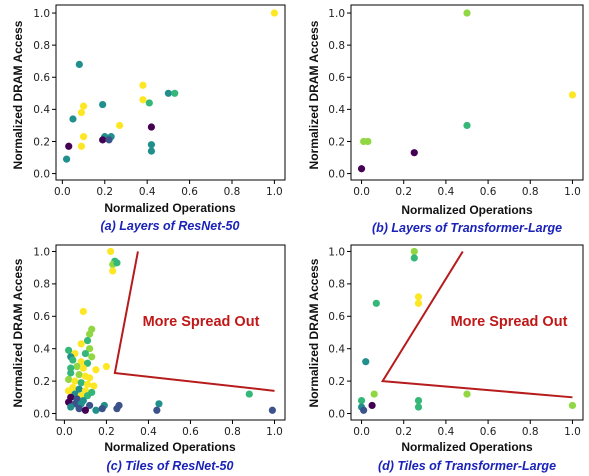 This screenshot has width=589, height=476. I want to click on panel-caption: (a) Layers of ResNet-50, so click(170, 226).